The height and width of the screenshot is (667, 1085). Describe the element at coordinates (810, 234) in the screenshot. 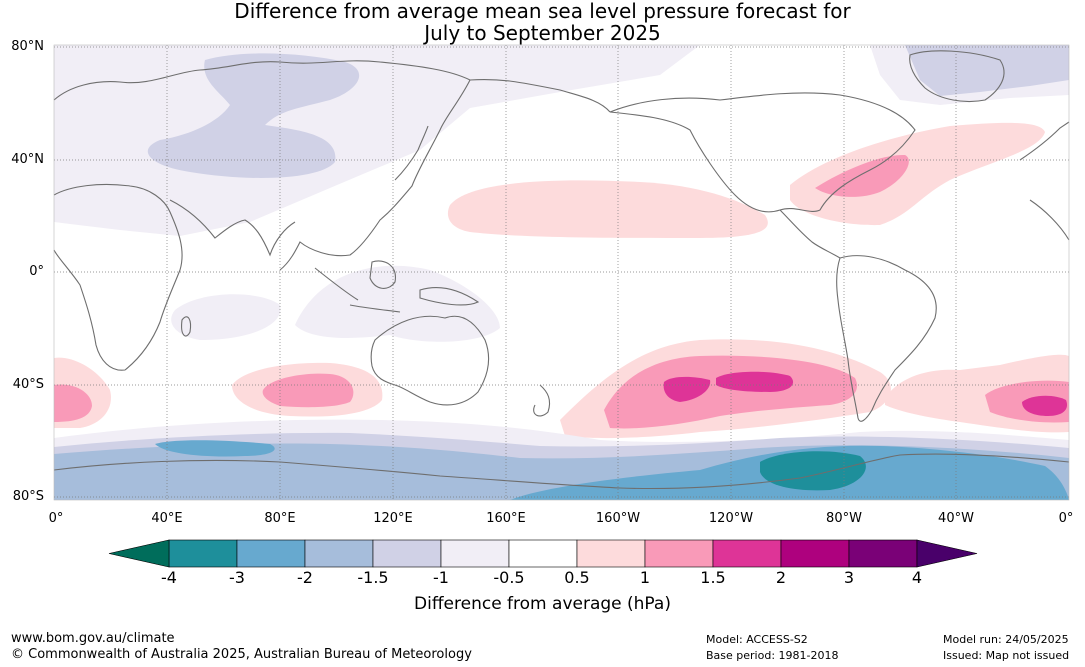

I see `coast-central-america` at that location.